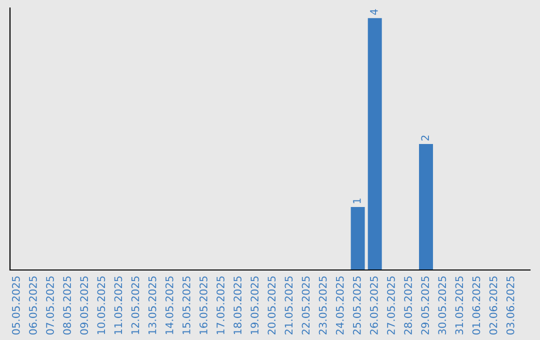 The height and width of the screenshot is (340, 540). Describe the element at coordinates (425, 138) in the screenshot. I see `data-label: 2` at that location.